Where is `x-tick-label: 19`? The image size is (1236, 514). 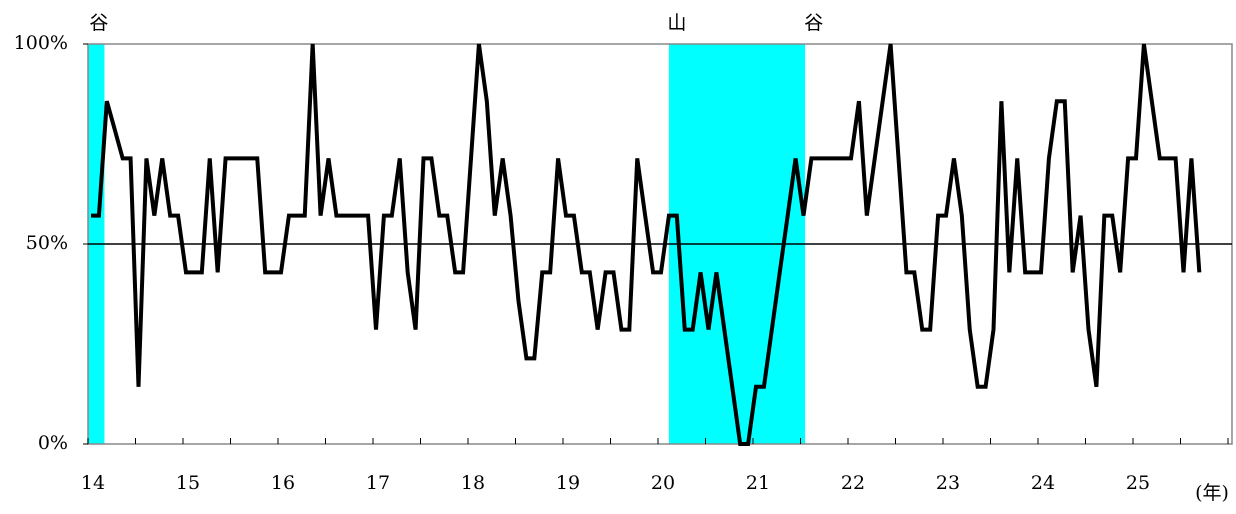 x-tick-label: 19 is located at coordinates (568, 483).